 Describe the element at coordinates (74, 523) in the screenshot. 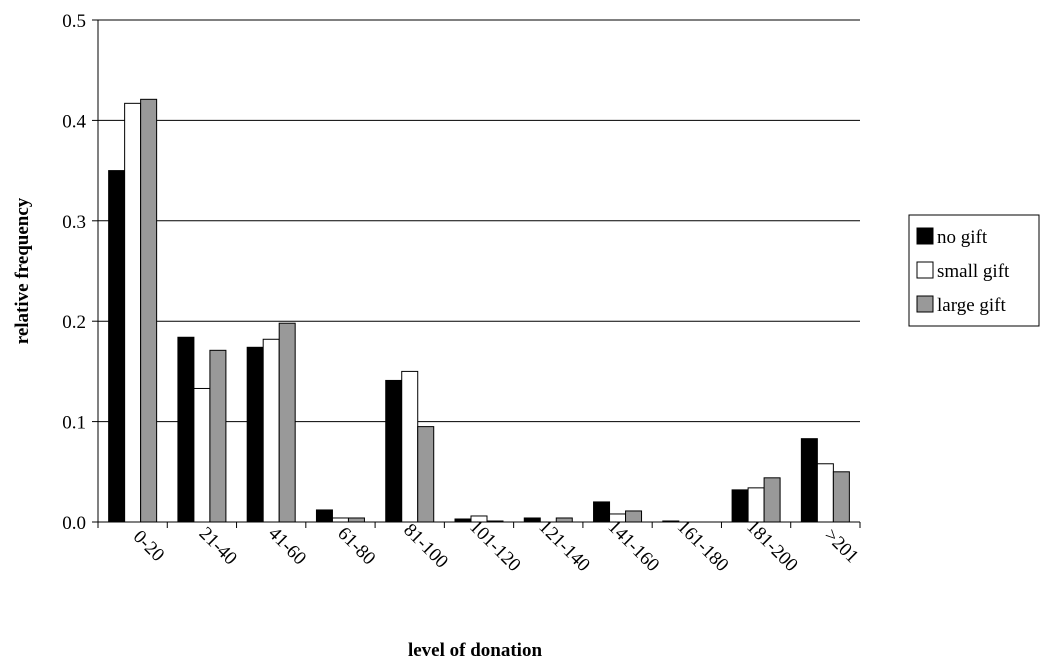

I see `y-tick-label: 0.0` at that location.